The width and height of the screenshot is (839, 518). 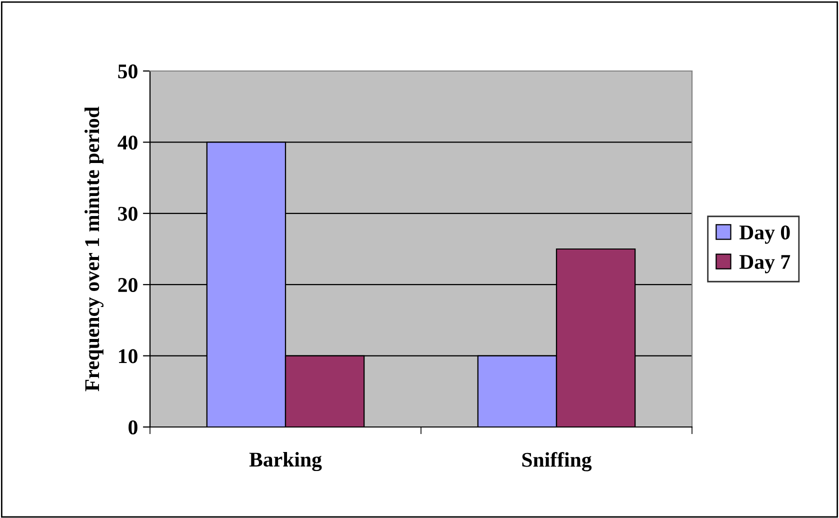 I want to click on y-tick-label: 30, so click(x=128, y=213).